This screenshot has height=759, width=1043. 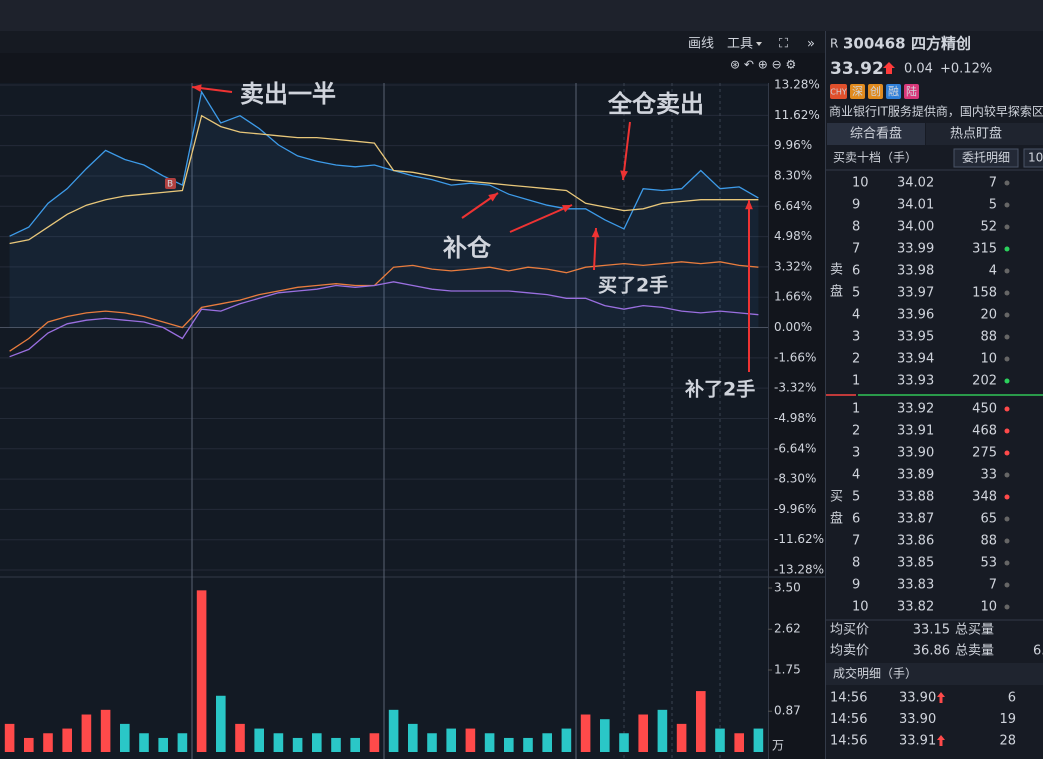 What do you see at coordinates (834, 44) in the screenshot?
I see `prefix: R` at bounding box center [834, 44].